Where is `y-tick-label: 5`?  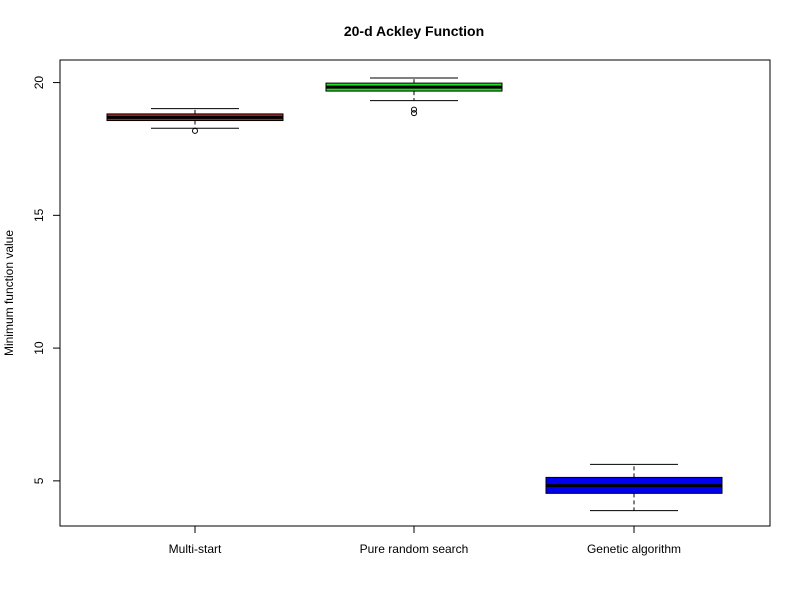 y-tick-label: 5 is located at coordinates (39, 480).